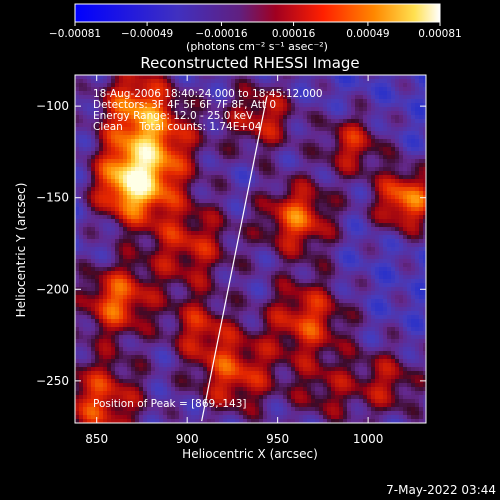 Image resolution: width=500 pixels, height=500 pixels. What do you see at coordinates (177, 127) in the screenshot?
I see `info-line: Clean Total counts: 1.74E+04` at bounding box center [177, 127].